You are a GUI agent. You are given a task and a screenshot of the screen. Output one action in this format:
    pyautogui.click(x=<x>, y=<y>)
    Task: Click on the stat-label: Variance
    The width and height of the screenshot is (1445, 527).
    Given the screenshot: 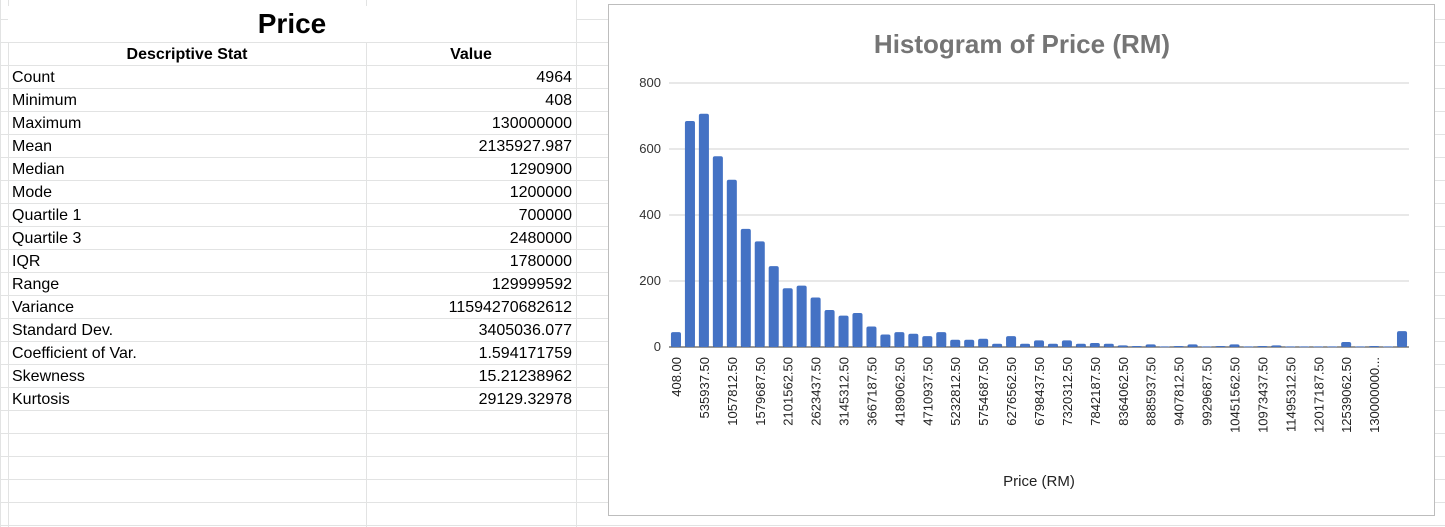 What is the action you would take?
    pyautogui.click(x=43, y=307)
    